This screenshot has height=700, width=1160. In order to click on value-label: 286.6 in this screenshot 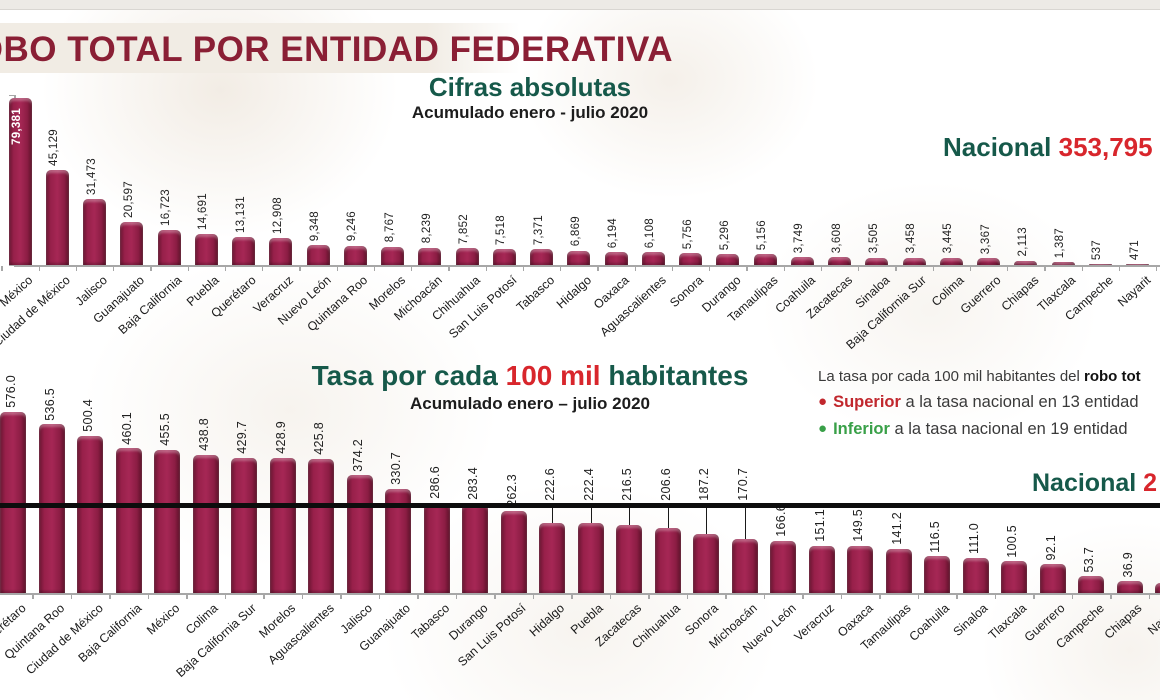, I will do `click(434, 482)`.